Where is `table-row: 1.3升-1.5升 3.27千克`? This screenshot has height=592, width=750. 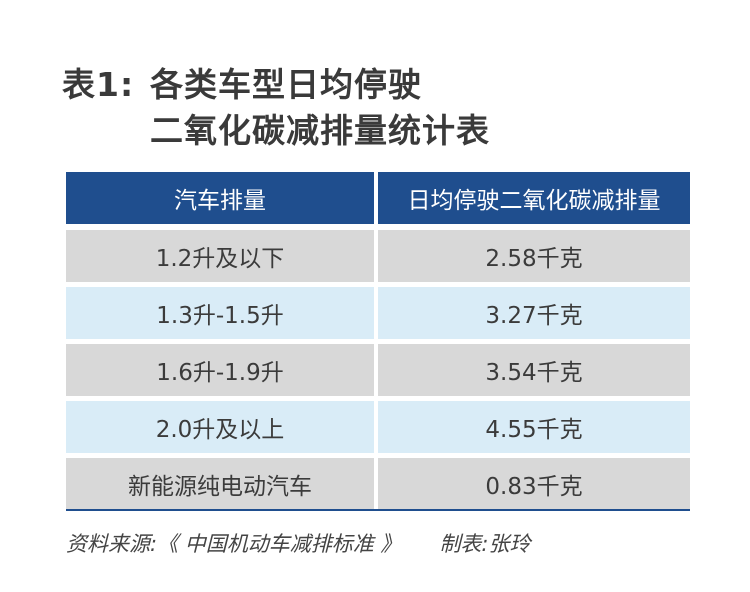
table-row: 1.3升-1.5升 3.27千克 is located at coordinates (378, 313).